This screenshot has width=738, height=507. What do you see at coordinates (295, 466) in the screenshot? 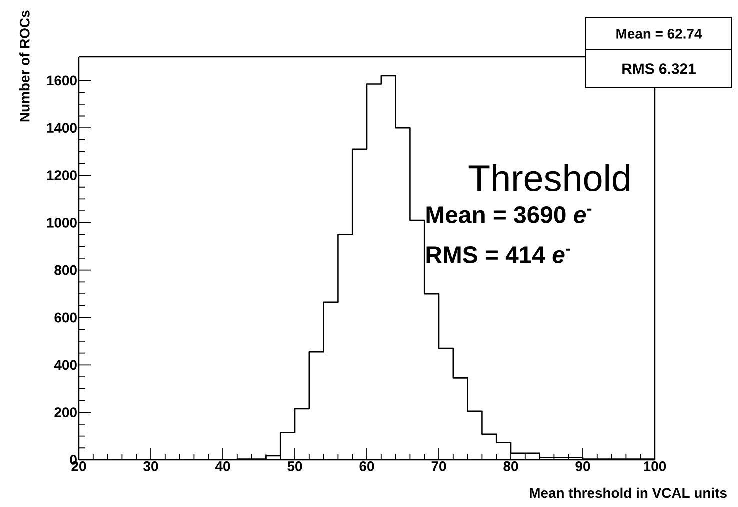
I see `x-tick-label: 50` at bounding box center [295, 466].